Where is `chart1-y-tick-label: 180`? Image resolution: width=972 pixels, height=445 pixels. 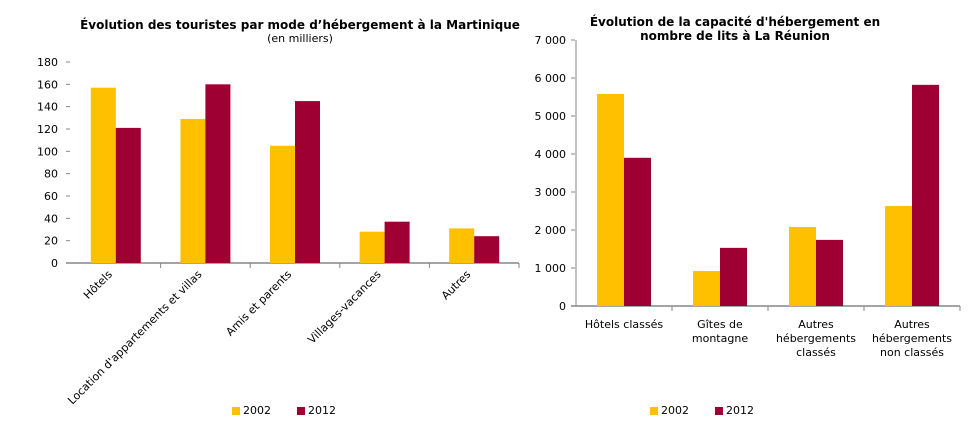
chart1-y-tick-label: 180 is located at coordinates (47, 62).